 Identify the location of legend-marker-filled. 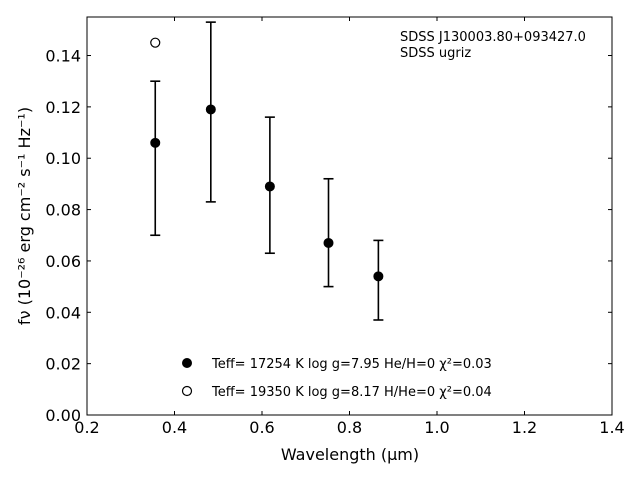
(187, 363).